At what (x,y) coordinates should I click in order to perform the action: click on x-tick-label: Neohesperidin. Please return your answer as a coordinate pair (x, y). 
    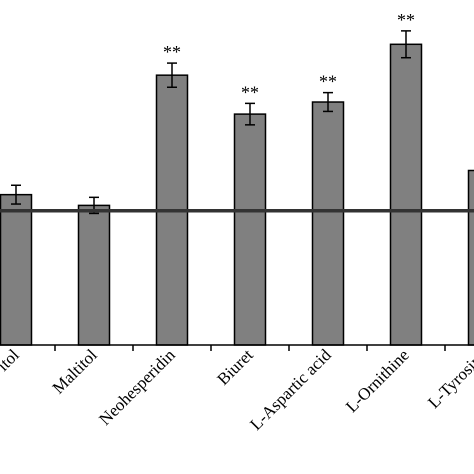
    Looking at the image, I should click on (137, 387).